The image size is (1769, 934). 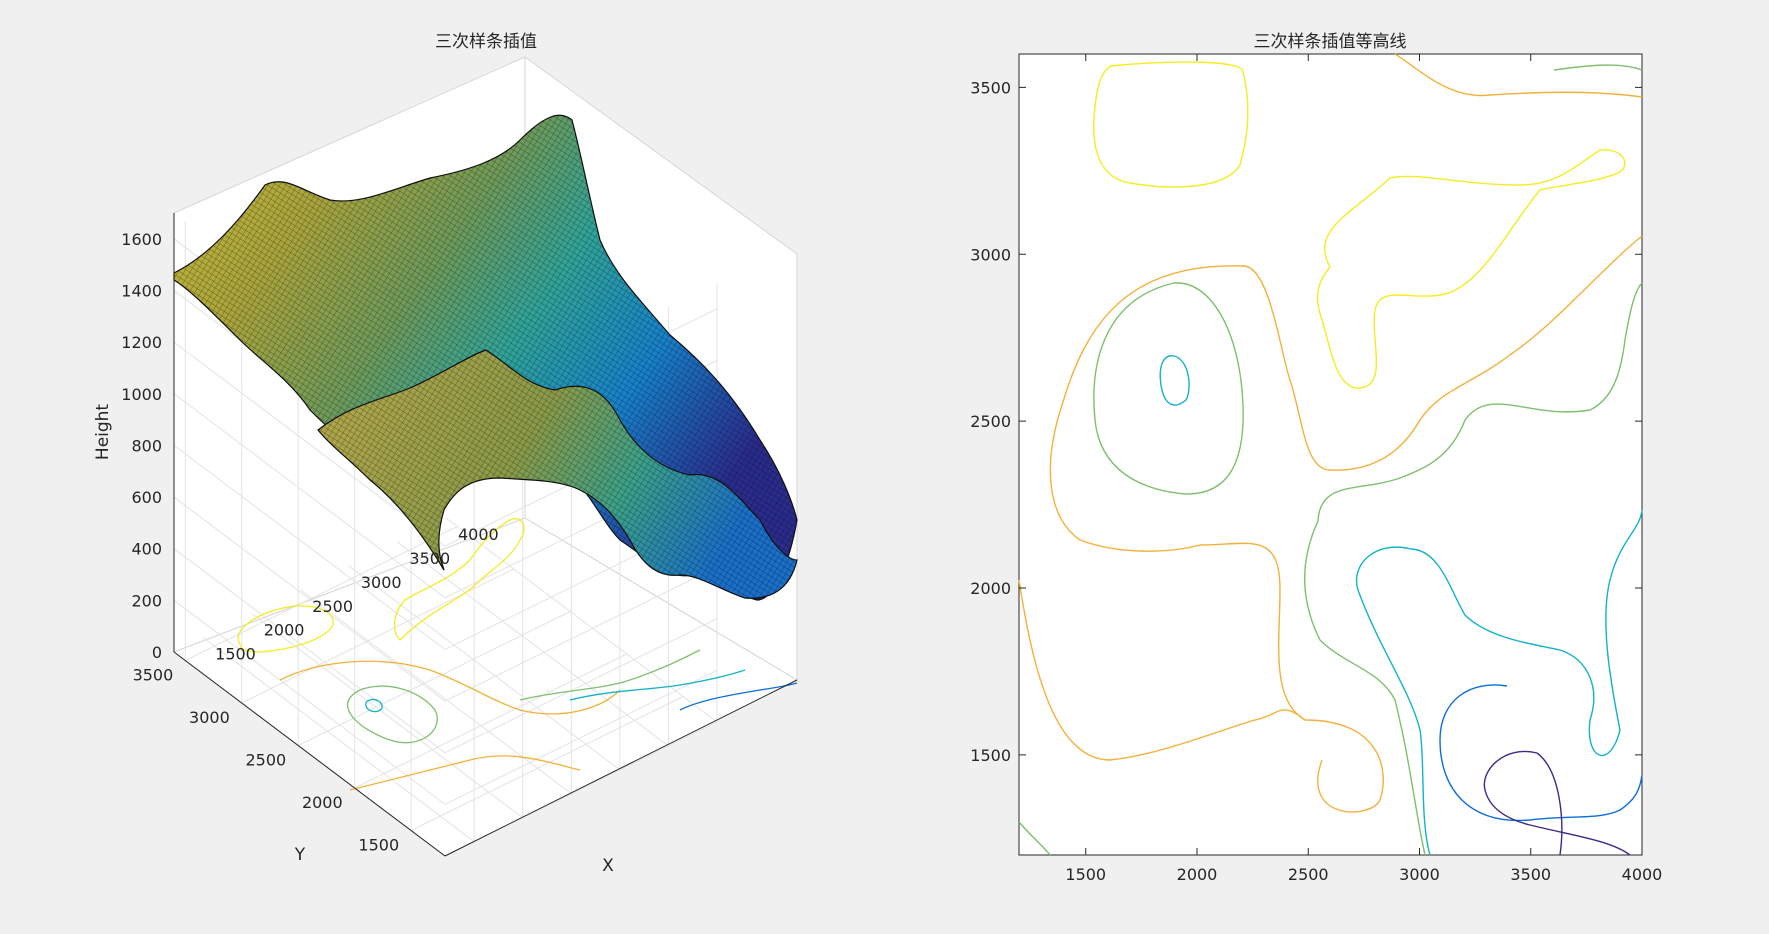 I want to click on y-axis-line, so click(x=309, y=754).